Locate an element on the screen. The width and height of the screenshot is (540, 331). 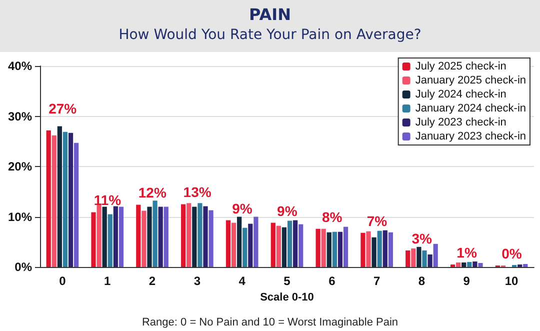
x-tick-label: 8 is located at coordinates (422, 281).